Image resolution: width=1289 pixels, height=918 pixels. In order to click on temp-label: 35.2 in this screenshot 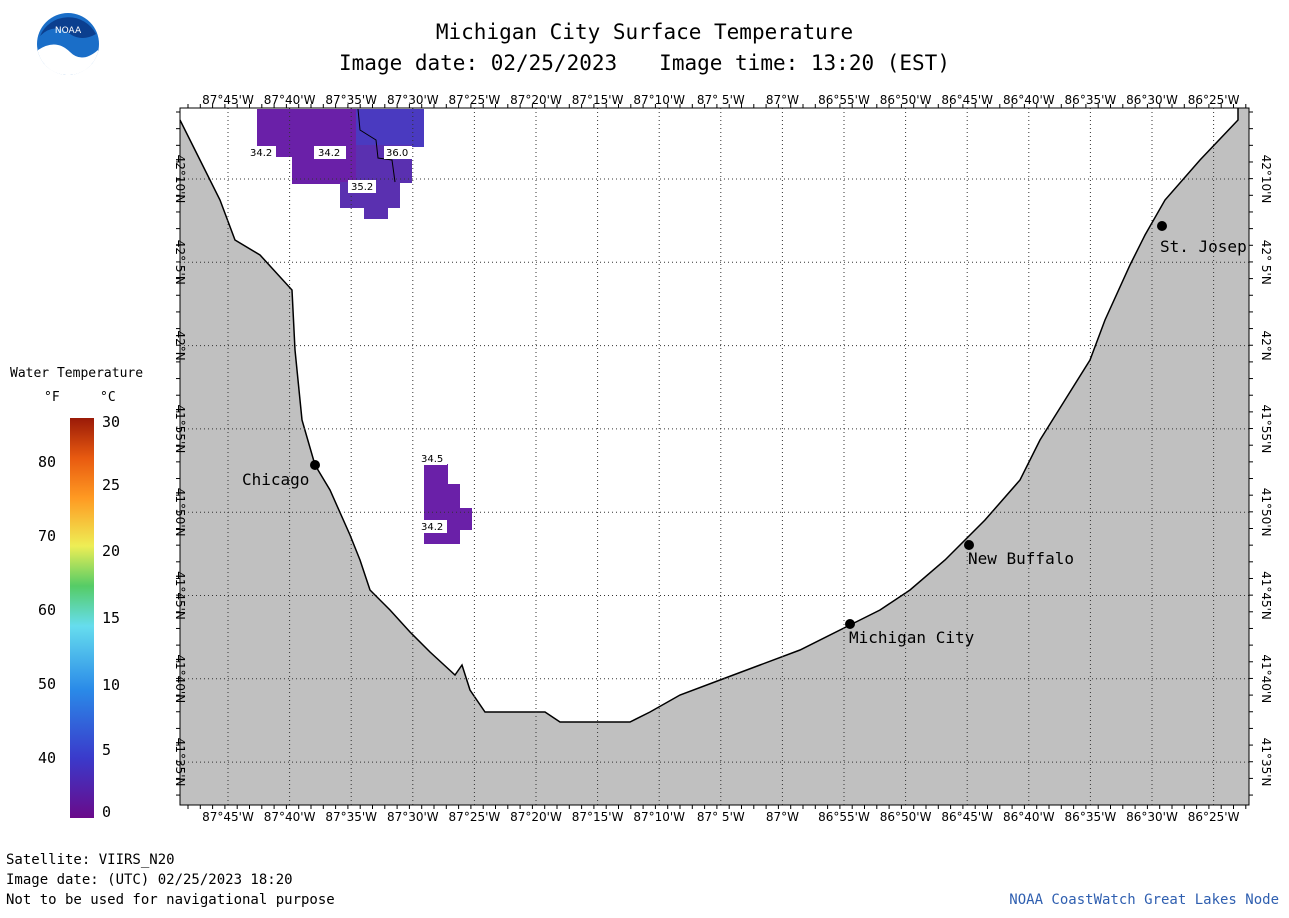, I will do `click(362, 187)`.